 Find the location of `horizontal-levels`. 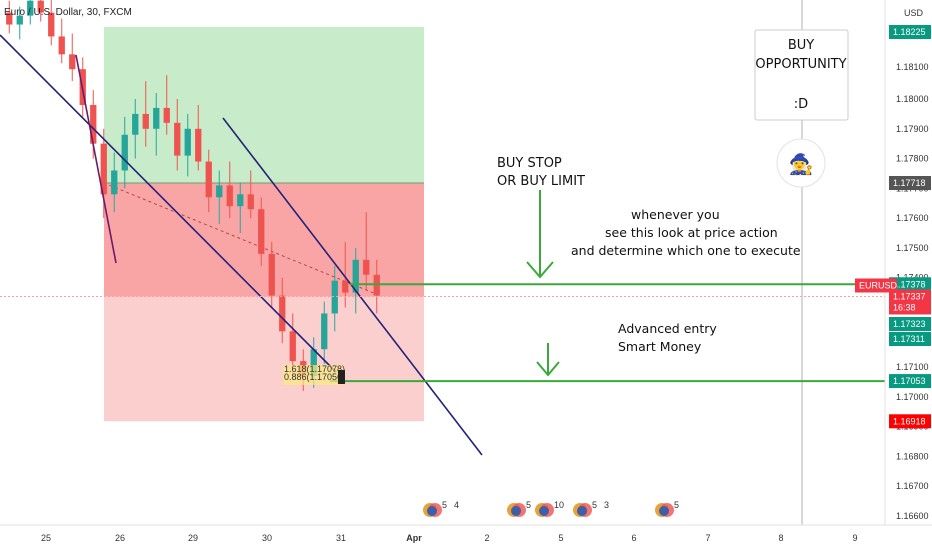

horizontal-levels is located at coordinates (607, 333).